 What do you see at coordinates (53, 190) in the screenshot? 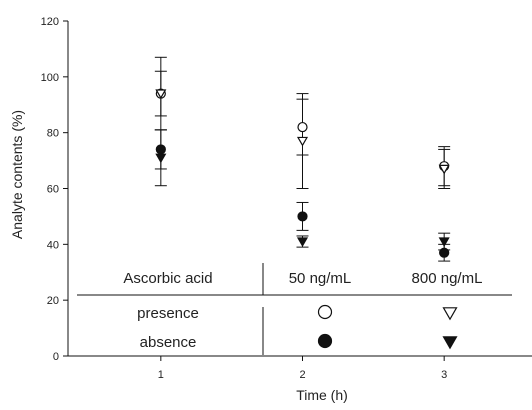
I see `y-tick-label: 60` at bounding box center [53, 190].